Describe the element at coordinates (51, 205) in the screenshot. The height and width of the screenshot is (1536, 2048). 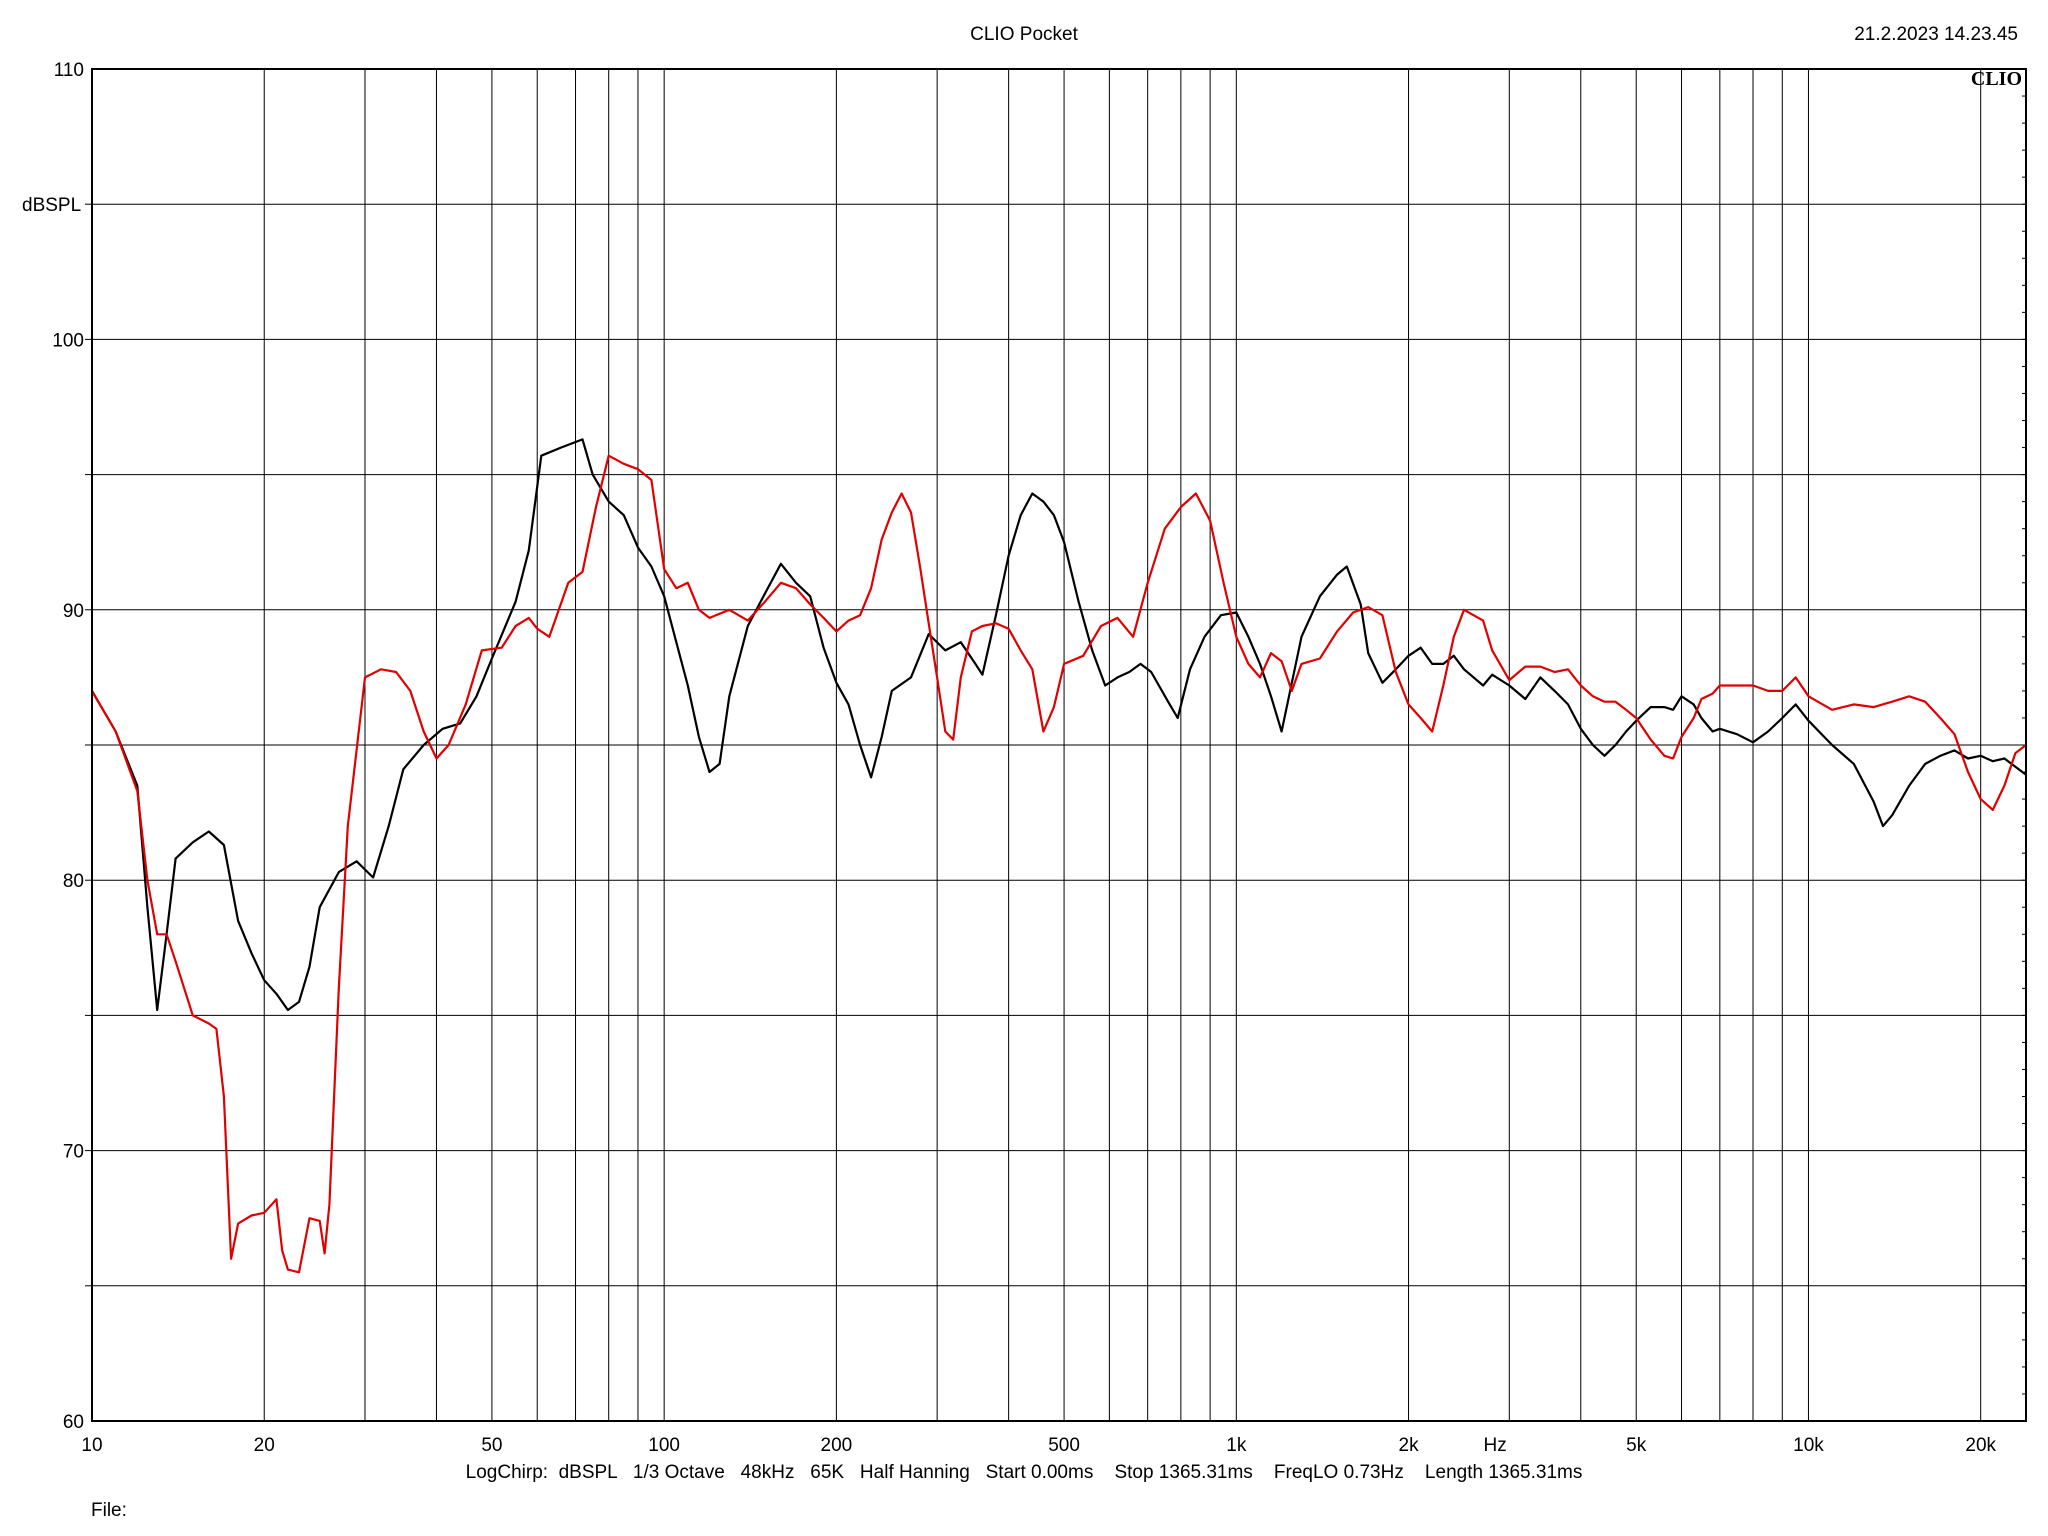
I see `y-axis-label: dBSPL` at that location.